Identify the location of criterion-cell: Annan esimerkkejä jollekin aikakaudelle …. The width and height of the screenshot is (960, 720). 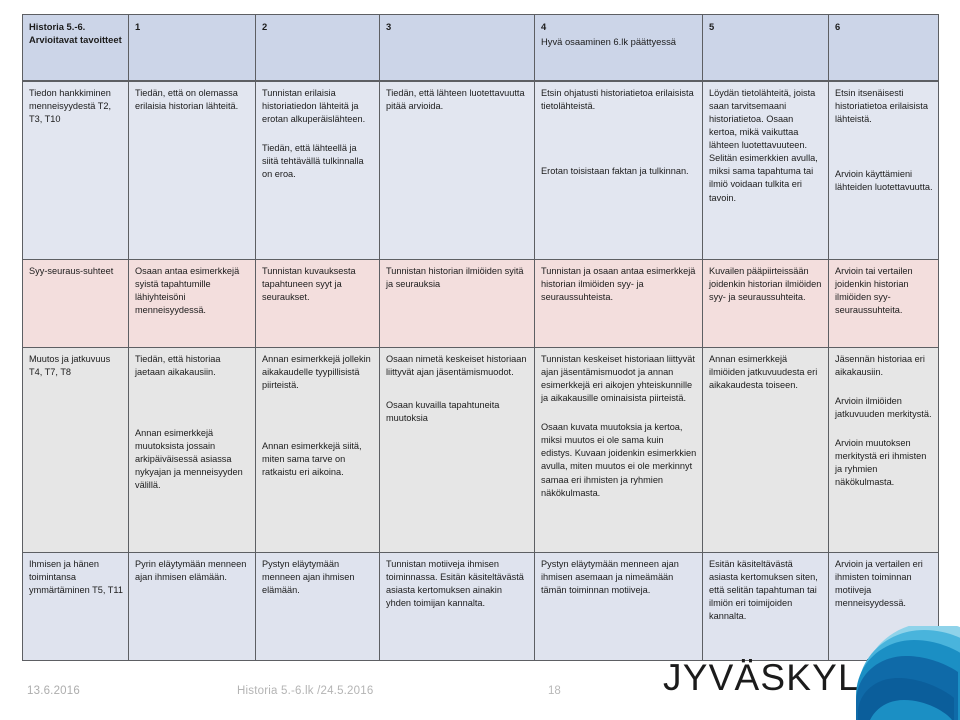
(317, 450).